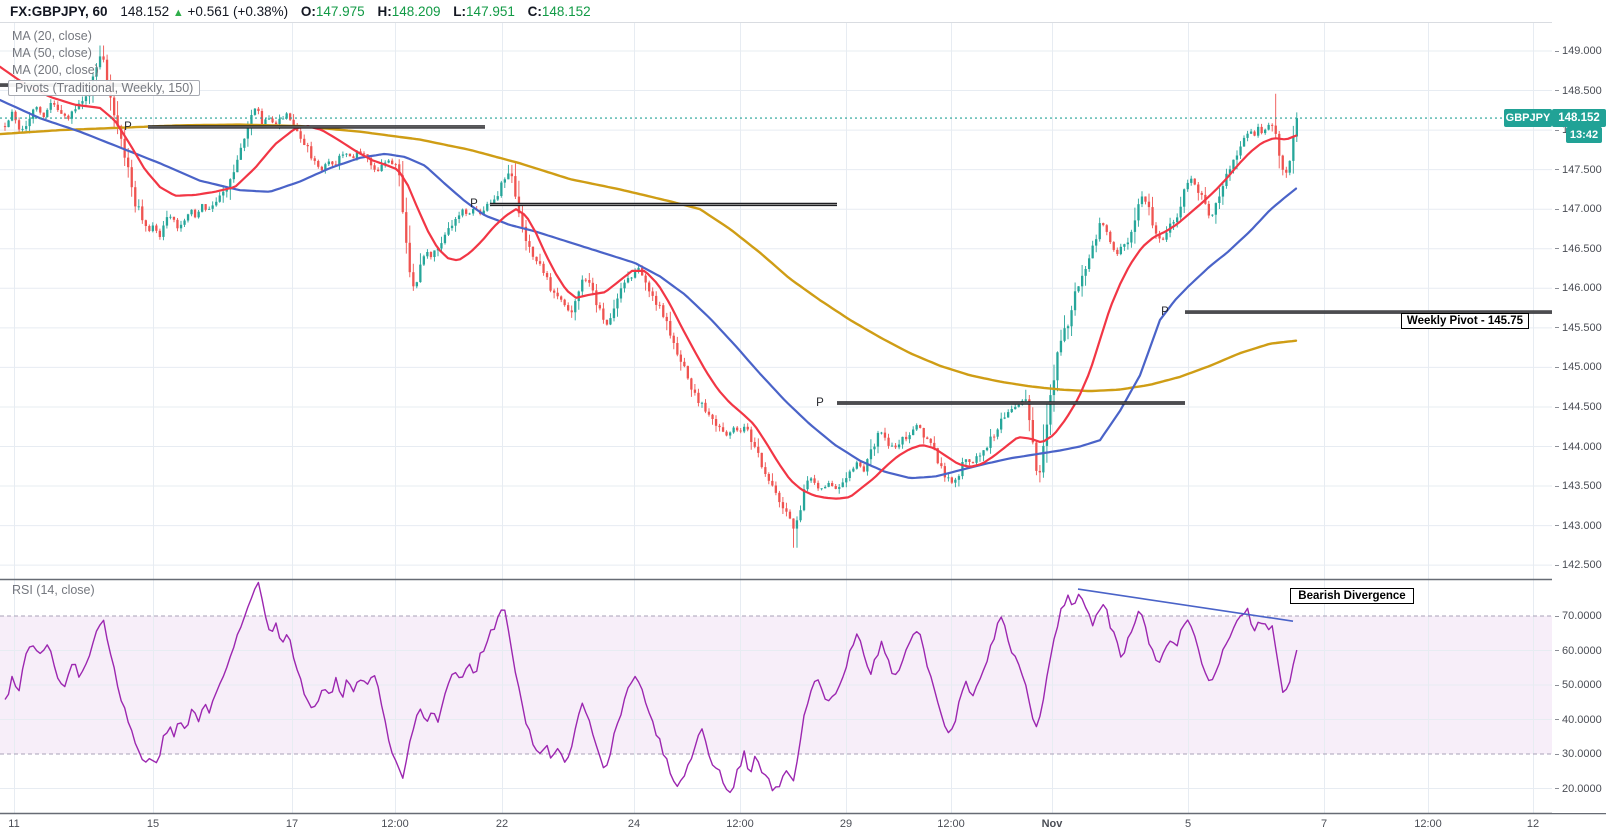  Describe the element at coordinates (1578, 91) in the screenshot. I see `price-tick-label: 148.500` at that location.